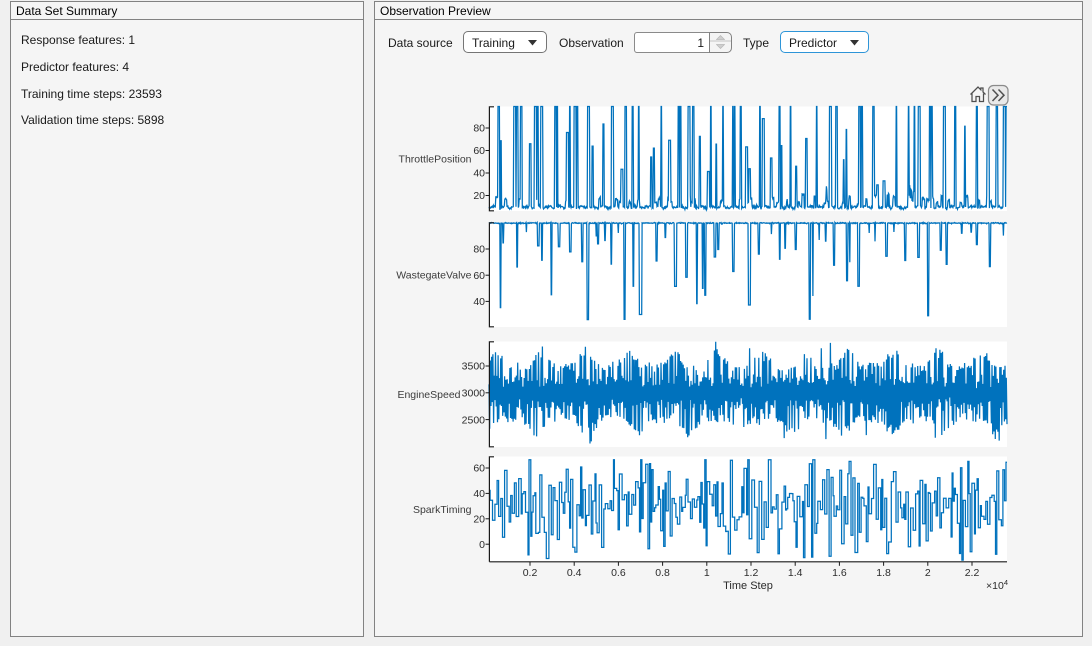 The image size is (1092, 646). Describe the element at coordinates (751, 573) in the screenshot. I see `svg-text: 1.2` at that location.